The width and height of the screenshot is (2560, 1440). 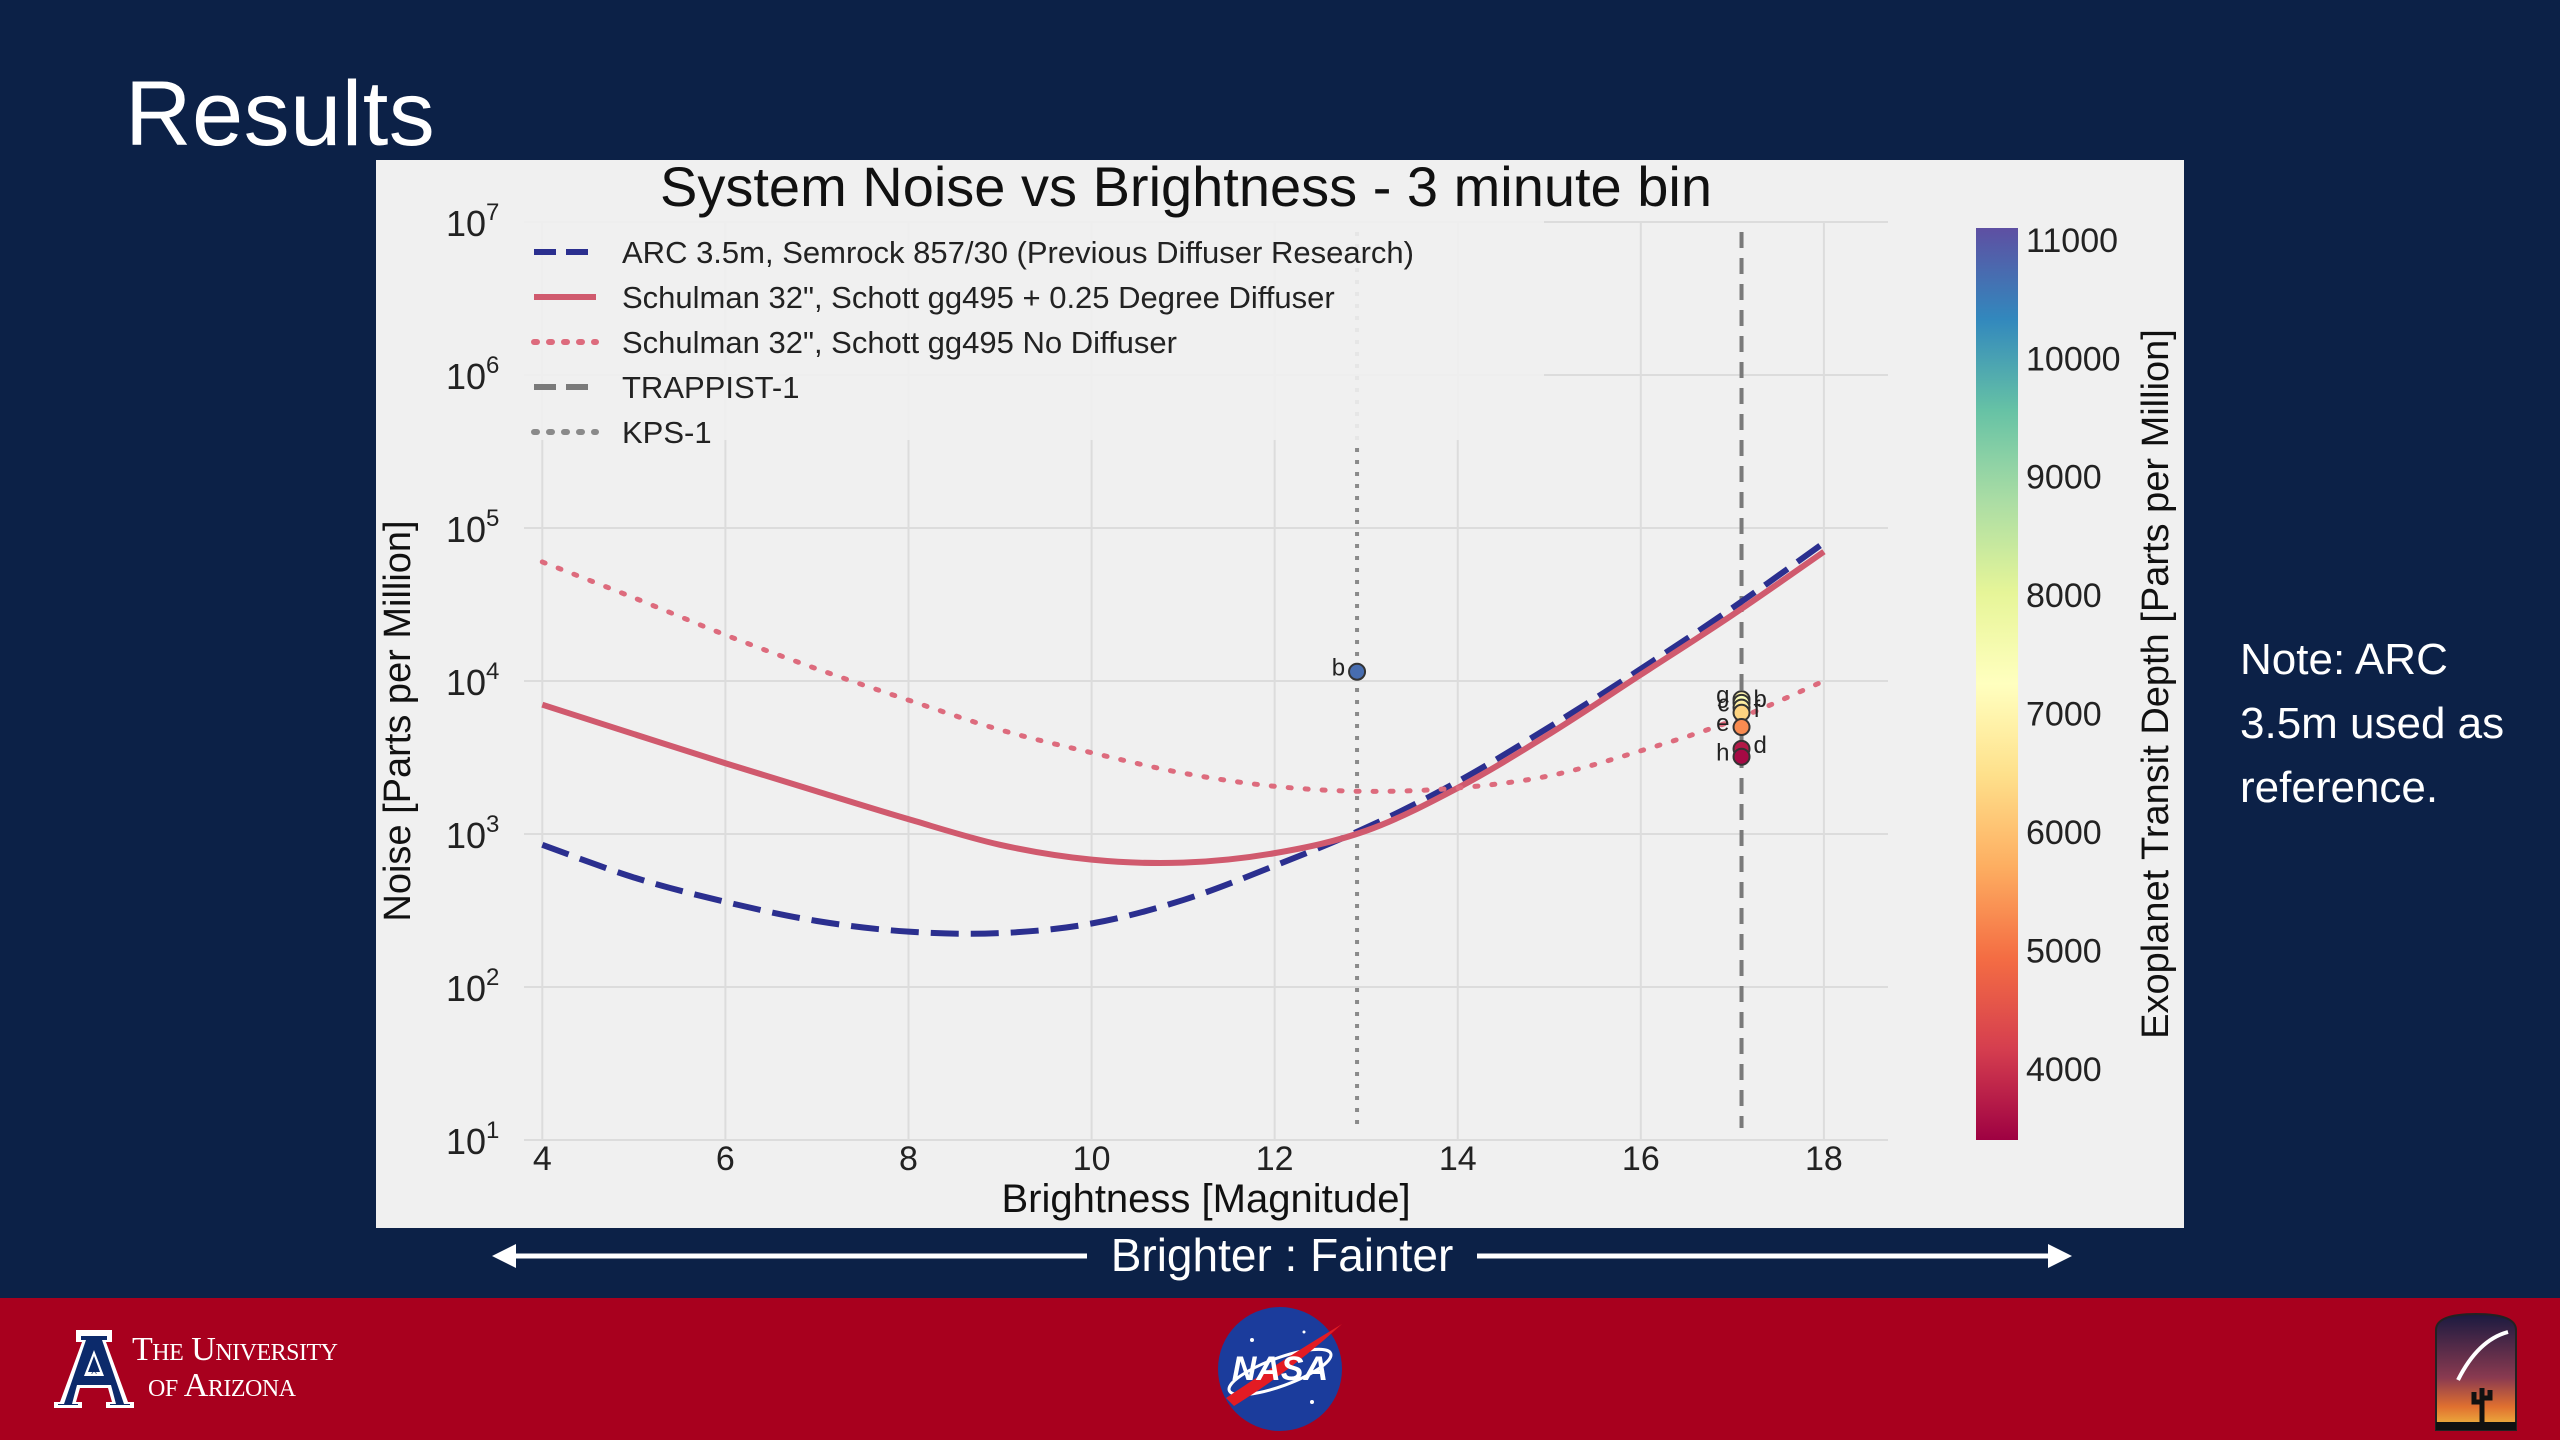 I want to click on colorbar, so click(x=1997, y=684).